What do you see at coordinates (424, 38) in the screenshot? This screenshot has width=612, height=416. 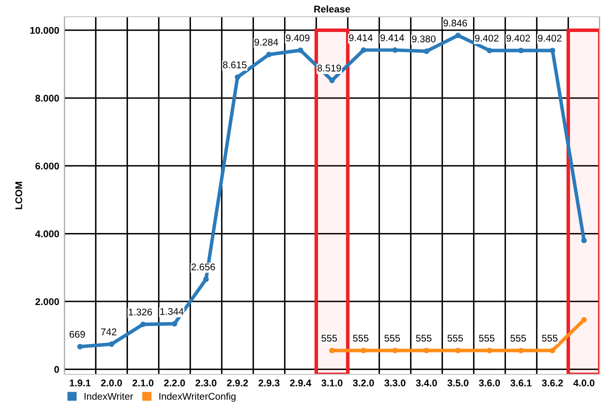 I see `data-label: 9.380` at bounding box center [424, 38].